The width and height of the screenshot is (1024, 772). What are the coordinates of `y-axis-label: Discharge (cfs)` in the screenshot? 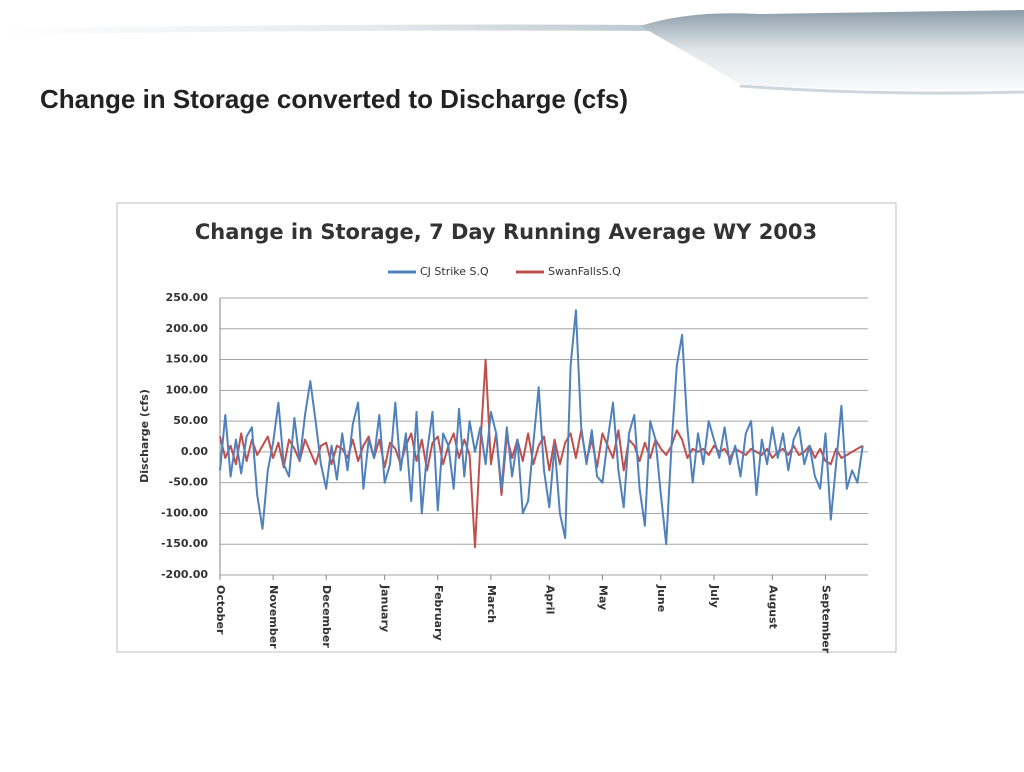 It's located at (144, 436).